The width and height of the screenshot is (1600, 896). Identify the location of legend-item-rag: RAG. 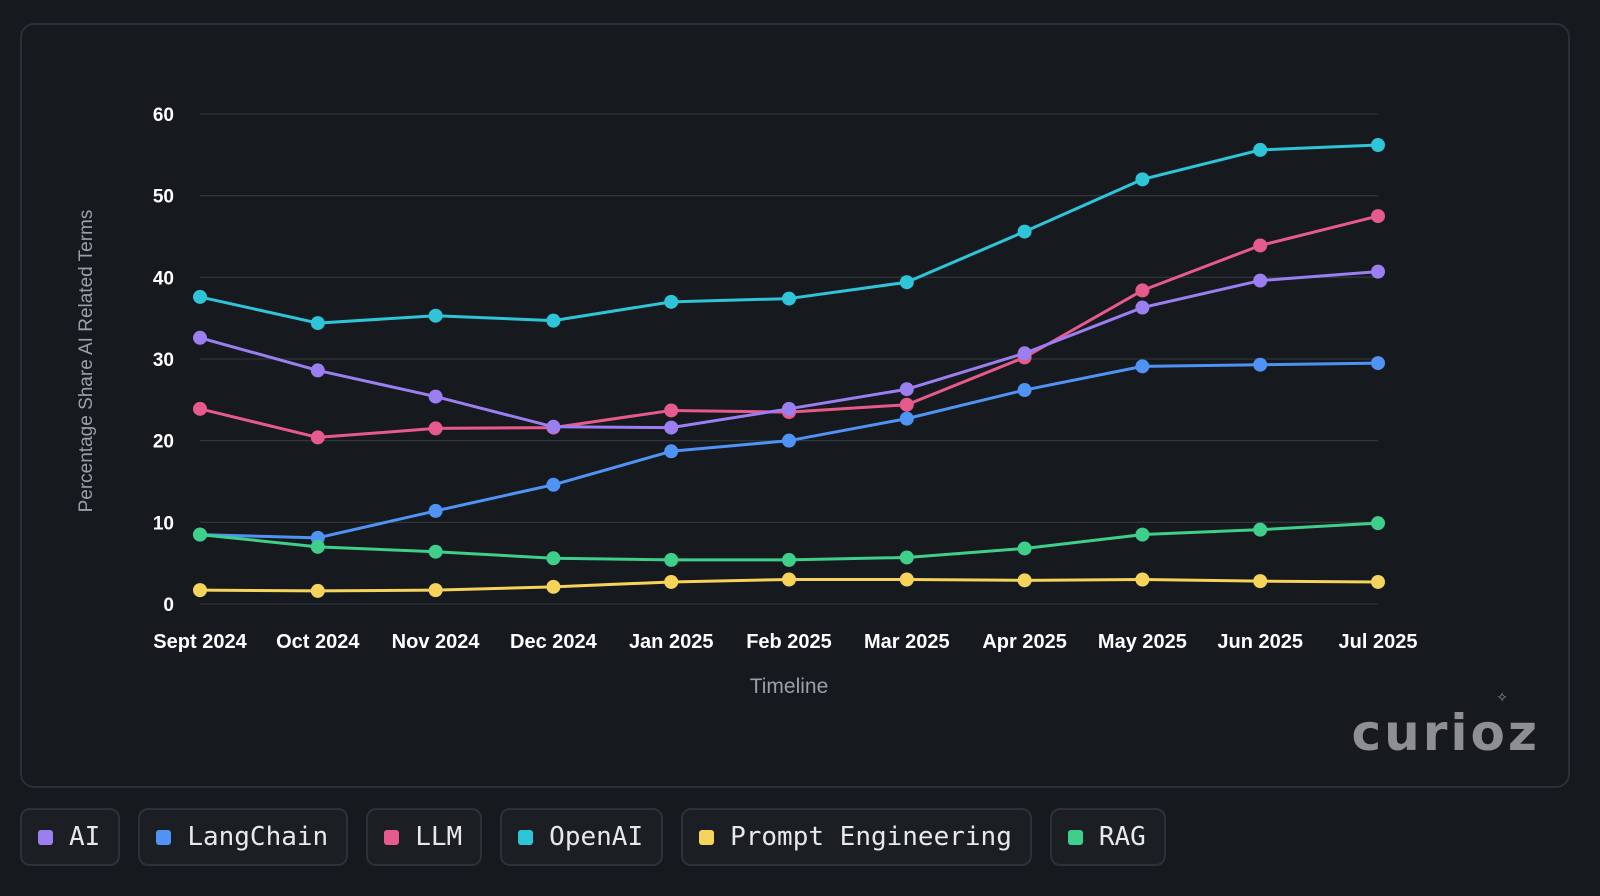
(1107, 837).